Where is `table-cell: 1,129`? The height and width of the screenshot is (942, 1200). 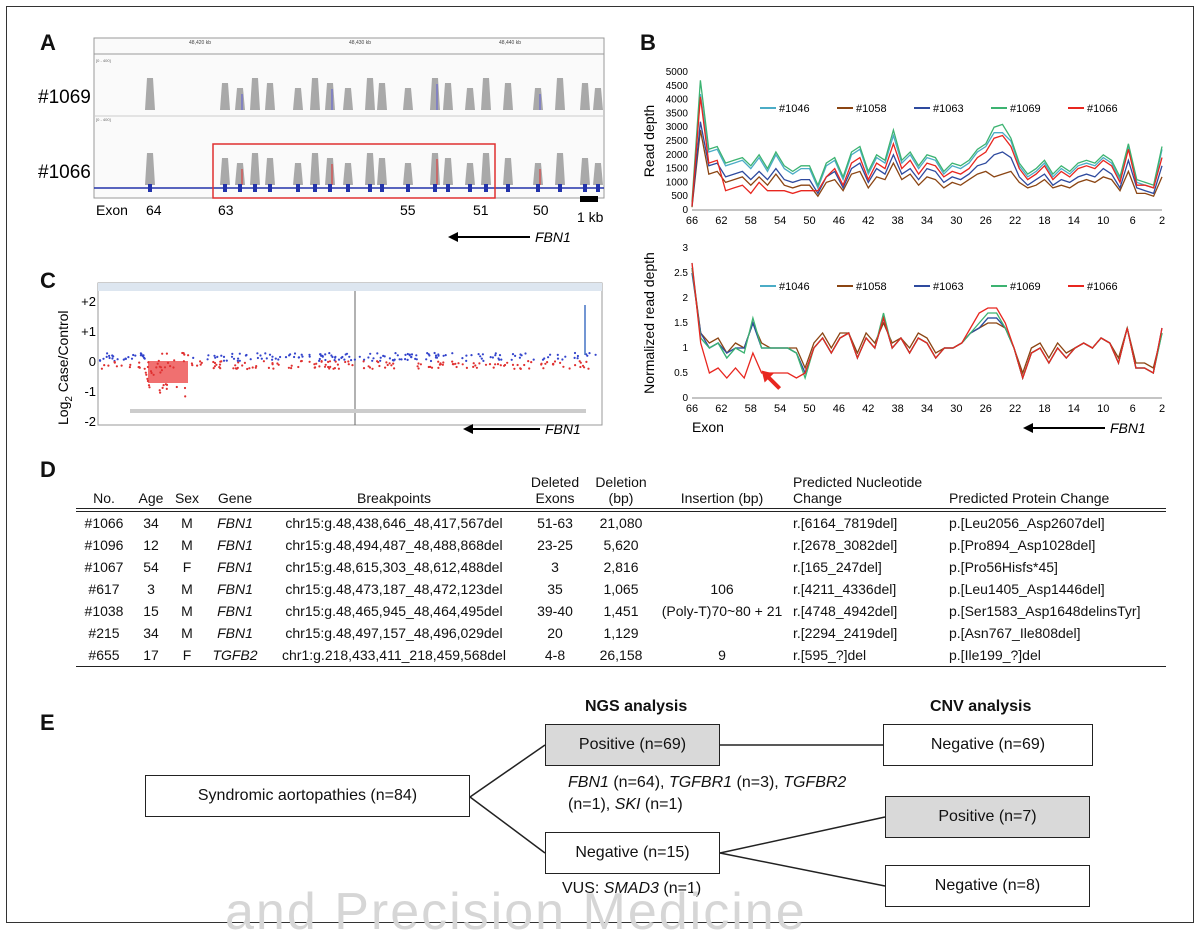 table-cell: 1,129 is located at coordinates (621, 633).